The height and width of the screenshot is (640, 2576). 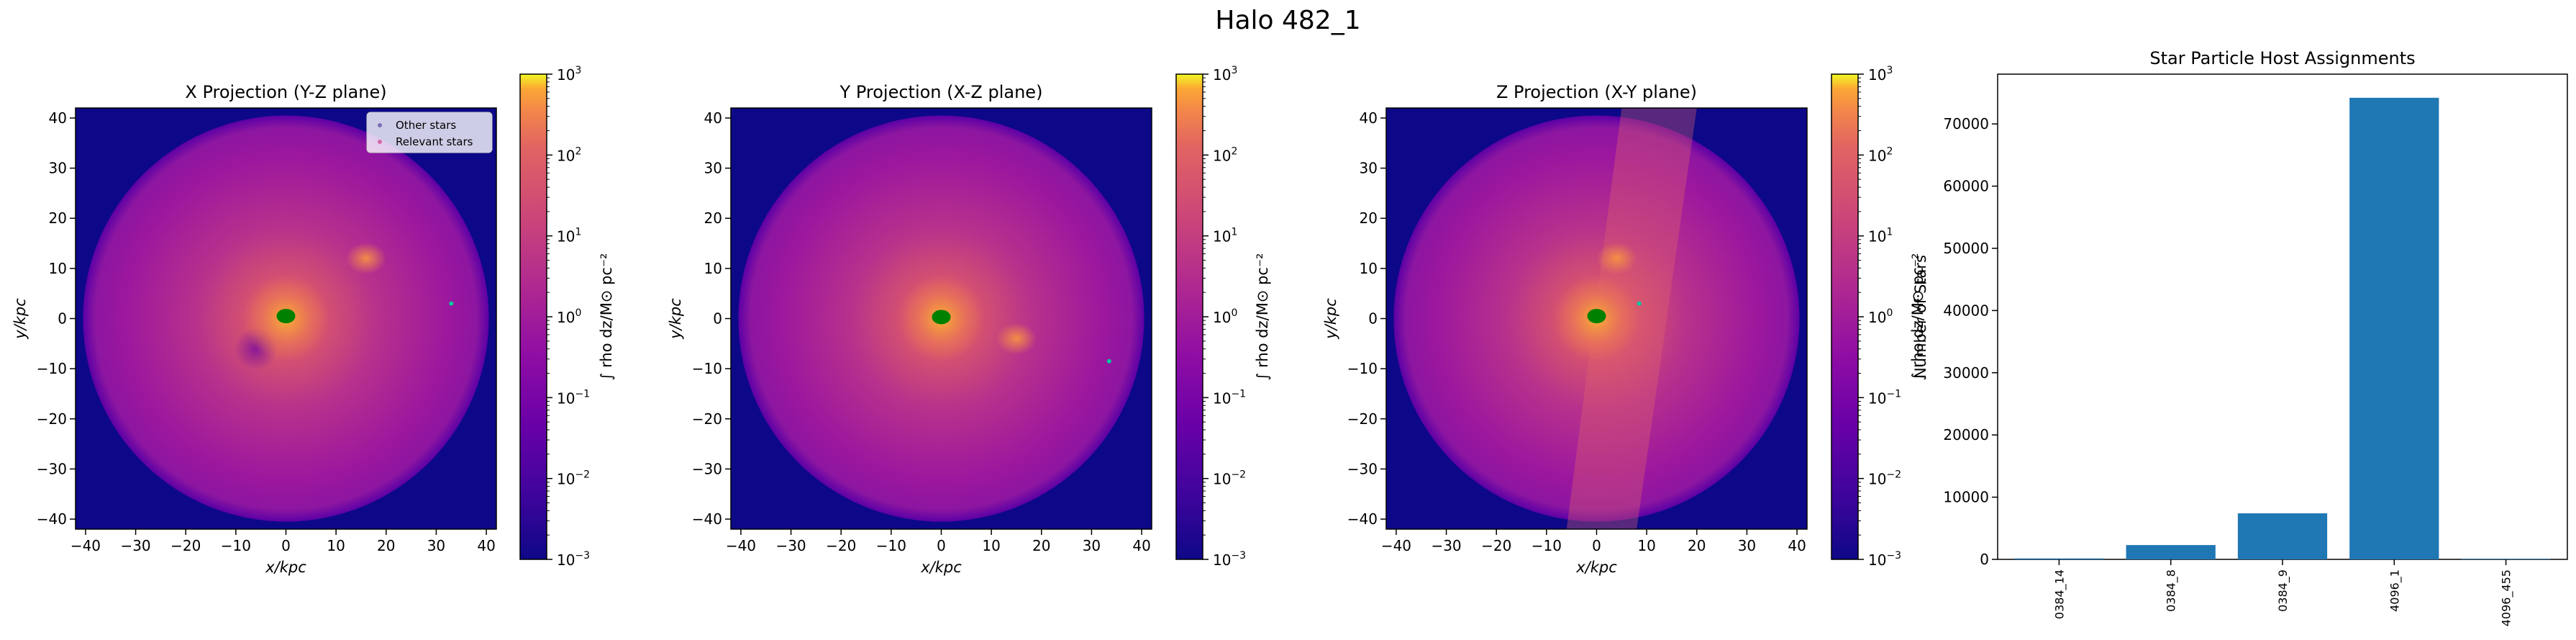 I want to click on colorbar-3: 10³ 10² 10¹ 10⁰ 10⁻¹ 10⁻² 10⁻³ ∫ rho dz/M⊙ pc⁻², so click(x=1878, y=317).